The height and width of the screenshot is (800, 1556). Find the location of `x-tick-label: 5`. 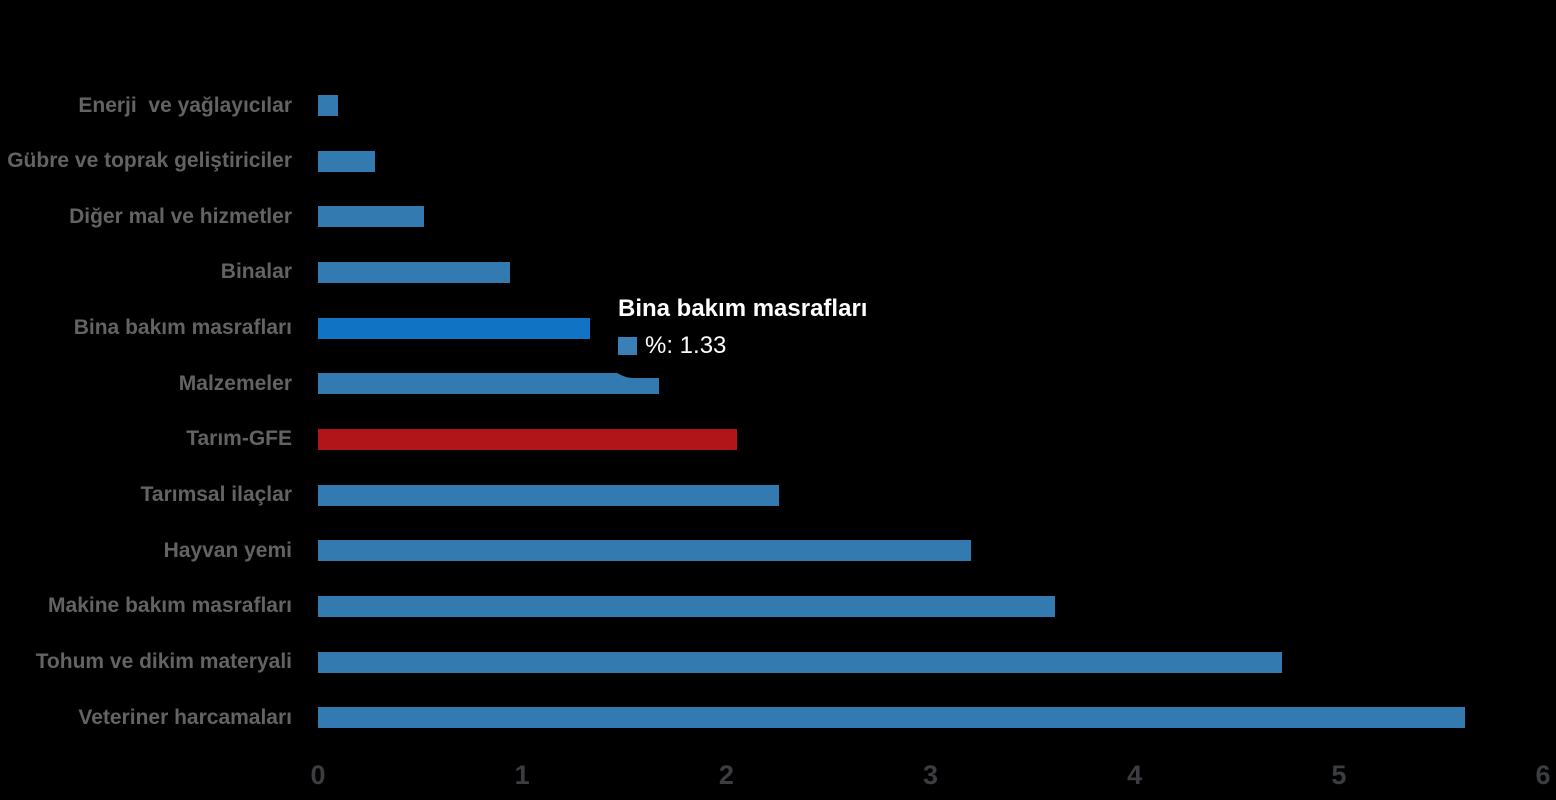

x-tick-label: 5 is located at coordinates (1339, 775).